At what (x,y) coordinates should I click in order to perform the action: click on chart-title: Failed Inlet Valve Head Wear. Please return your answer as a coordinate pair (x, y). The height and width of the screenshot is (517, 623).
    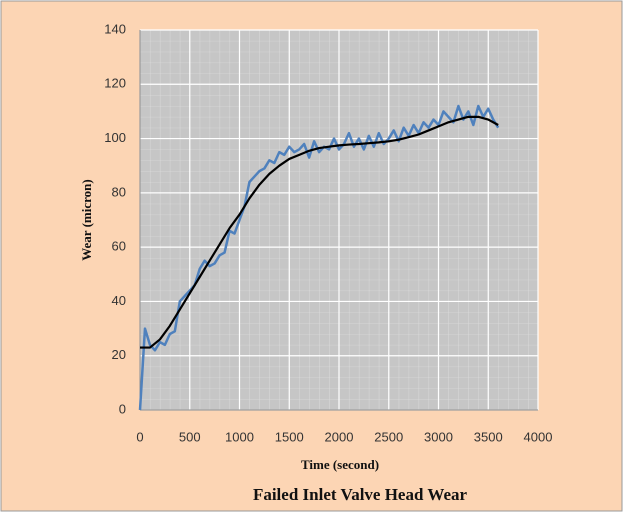
    Looking at the image, I should click on (360, 494).